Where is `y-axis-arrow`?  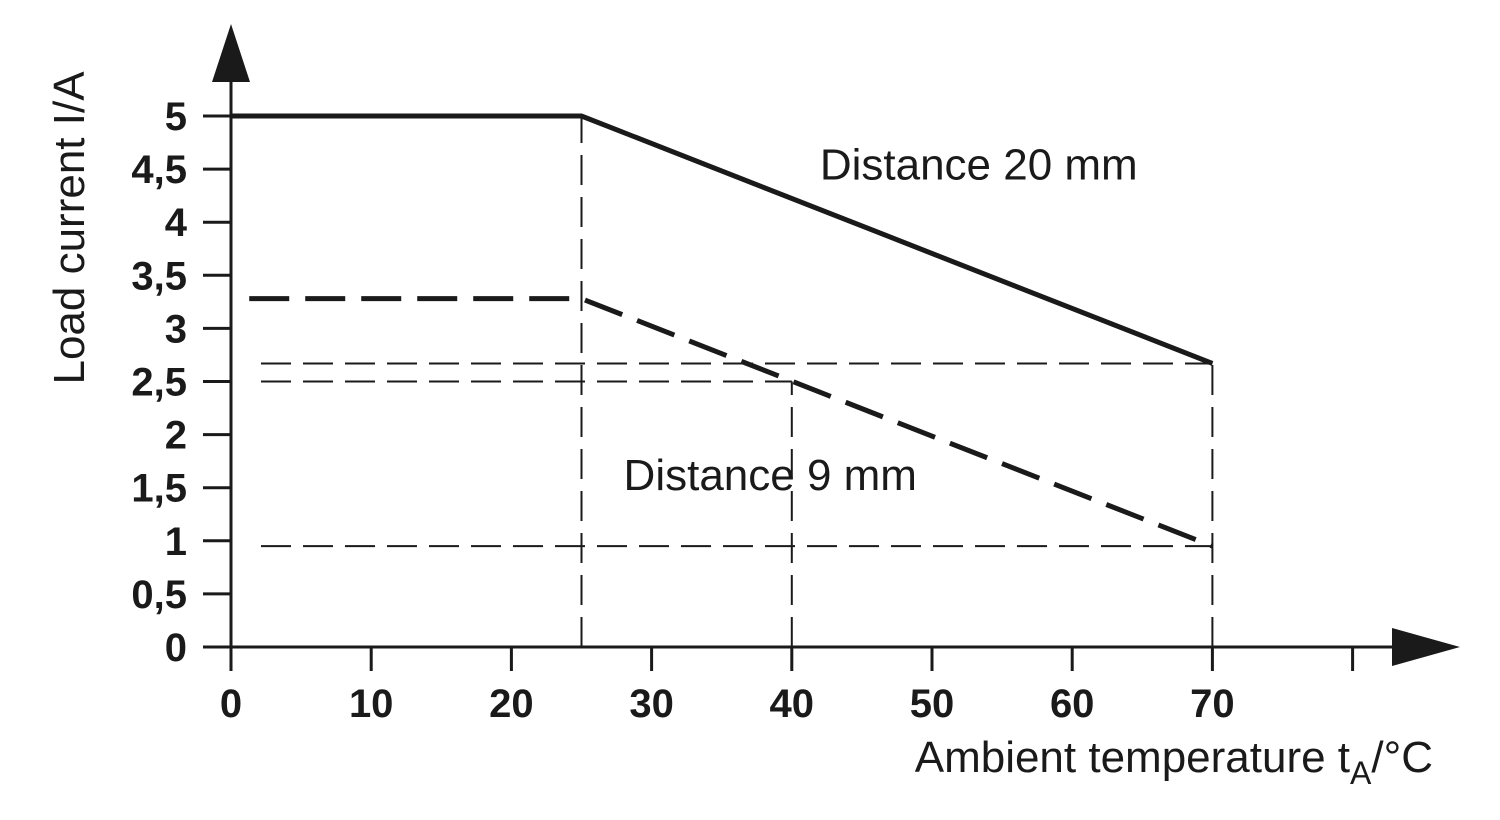
y-axis-arrow is located at coordinates (231, 53).